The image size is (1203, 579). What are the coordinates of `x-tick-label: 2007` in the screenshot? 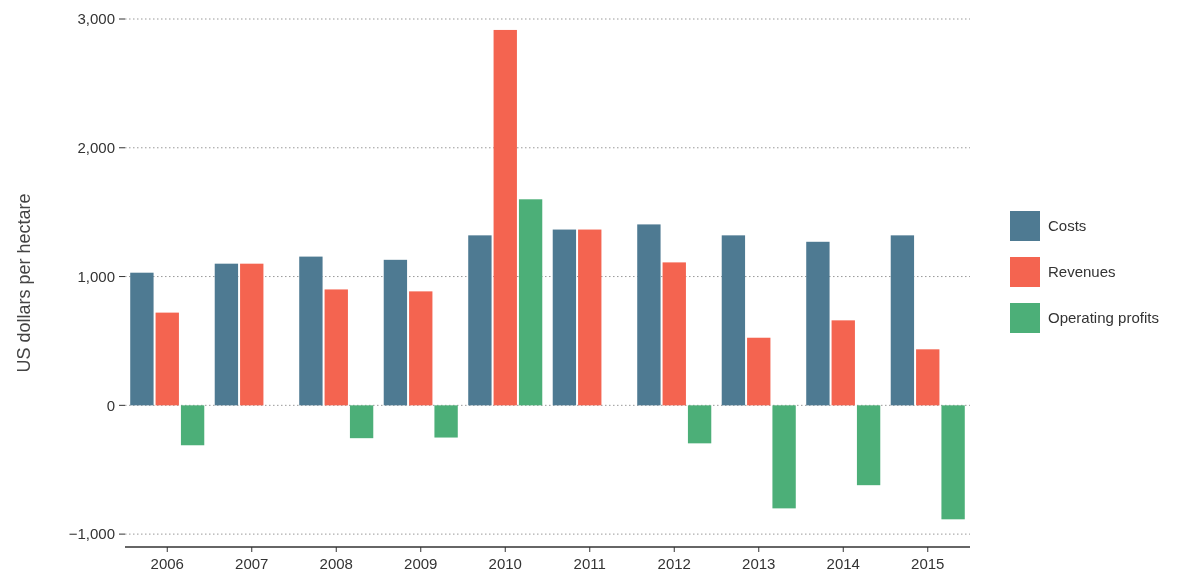 It's located at (252, 563).